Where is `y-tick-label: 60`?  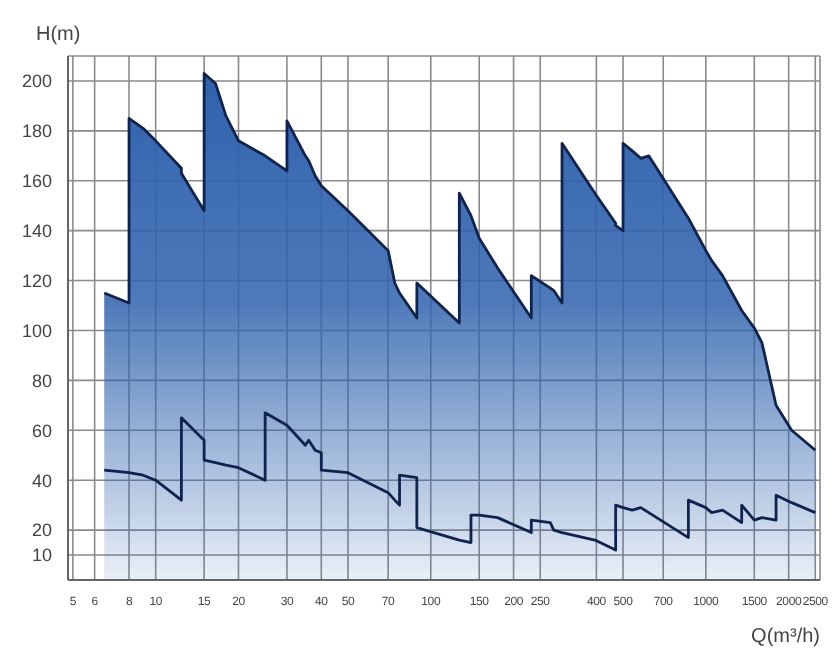 y-tick-label: 60 is located at coordinates (41, 430).